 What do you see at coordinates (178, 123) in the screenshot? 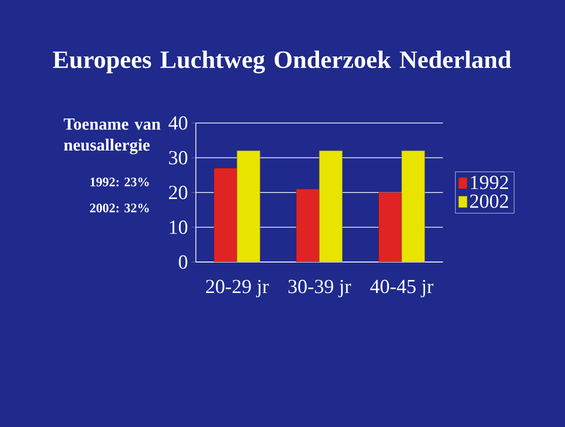
I see `y-tick-label: 40` at bounding box center [178, 123].